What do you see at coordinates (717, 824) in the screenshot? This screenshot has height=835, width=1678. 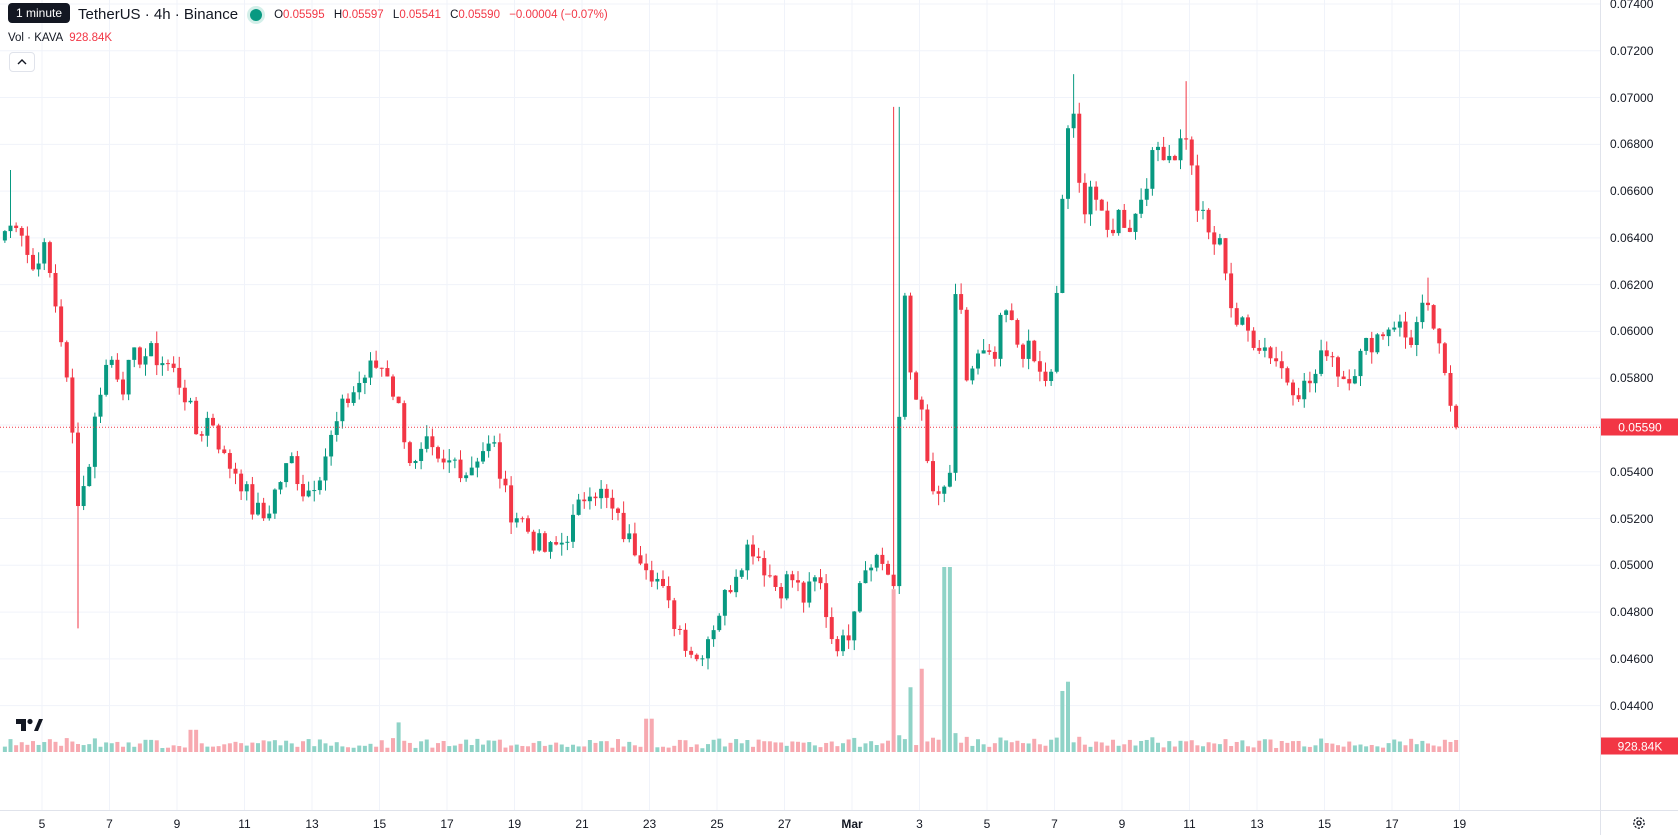 I see `time-tick-label: 25` at bounding box center [717, 824].